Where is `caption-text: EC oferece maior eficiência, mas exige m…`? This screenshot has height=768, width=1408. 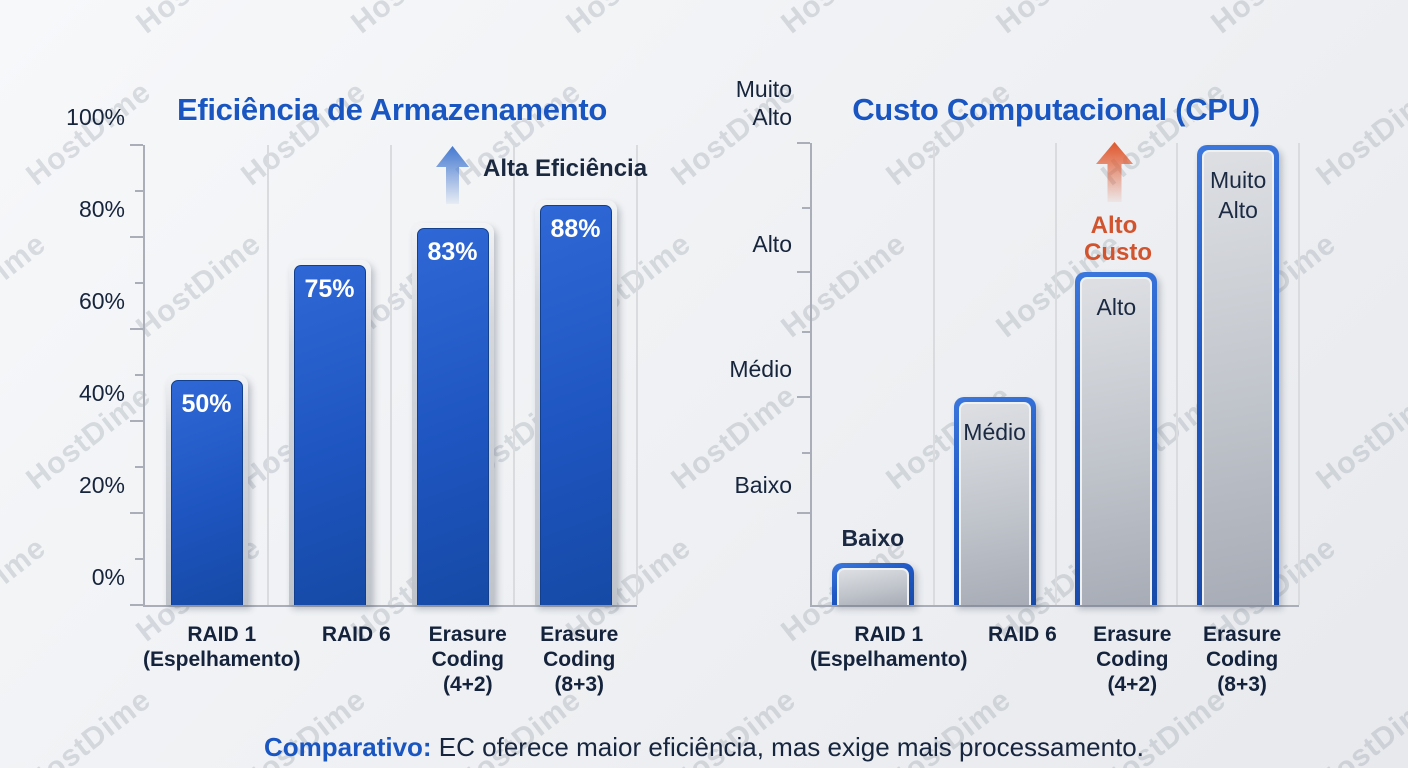
caption-text: EC oferece maior eficiência, mas exige m… is located at coordinates (787, 747).